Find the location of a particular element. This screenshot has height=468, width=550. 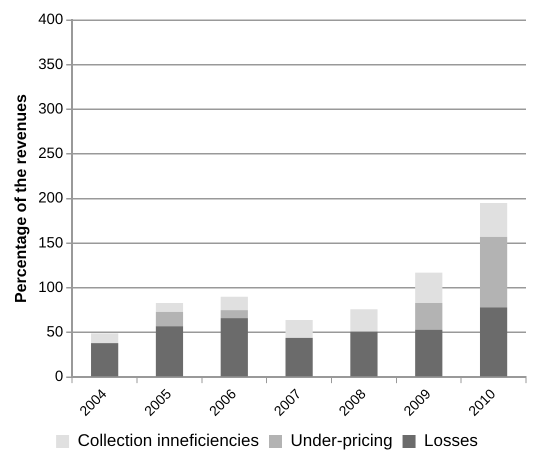

y-tick-label: 250 is located at coordinates (51, 153).